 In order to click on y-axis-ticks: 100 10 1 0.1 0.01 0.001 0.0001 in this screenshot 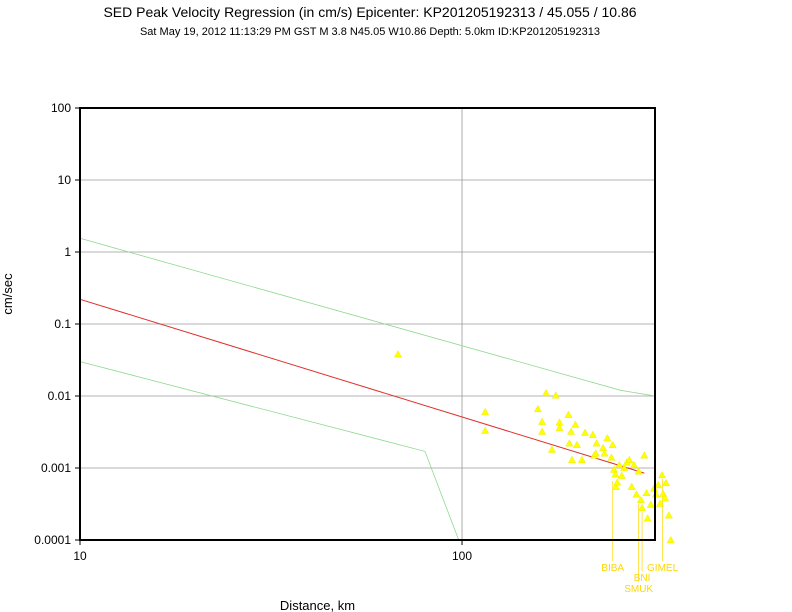, I will do `click(57, 324)`.